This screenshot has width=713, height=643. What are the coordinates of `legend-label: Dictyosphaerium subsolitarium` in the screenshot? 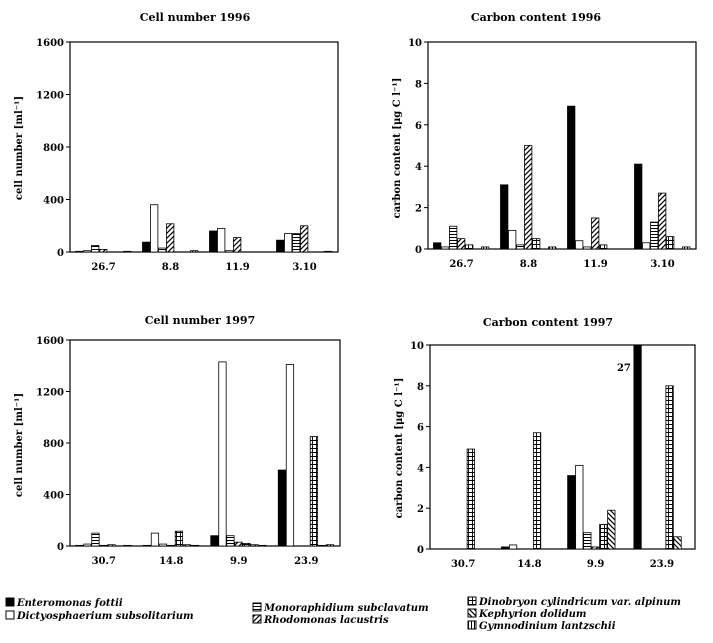 It's located at (105, 616).